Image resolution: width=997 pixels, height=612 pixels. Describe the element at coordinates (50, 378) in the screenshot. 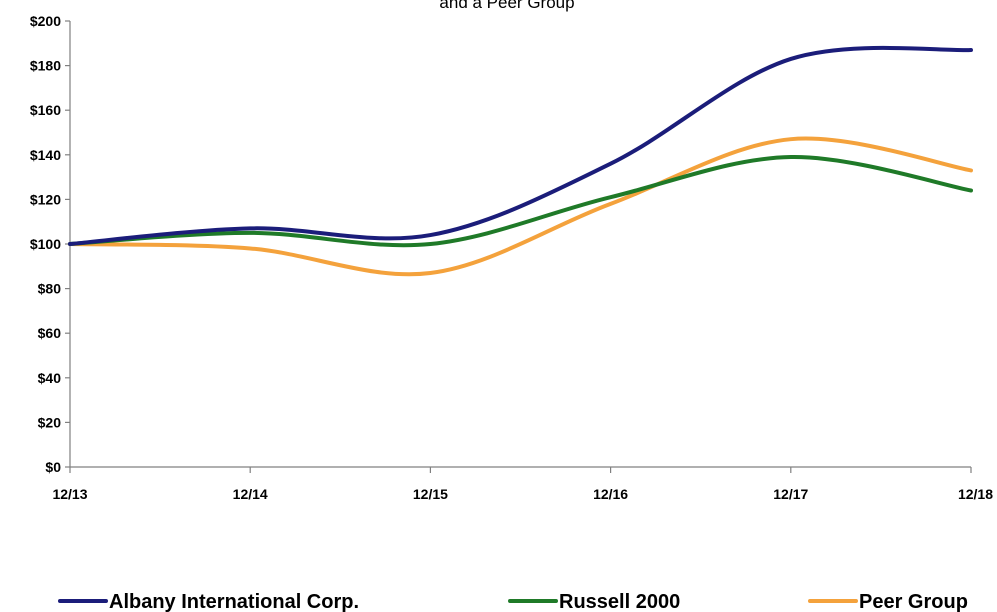

I see `y-tick-label: $40` at that location.